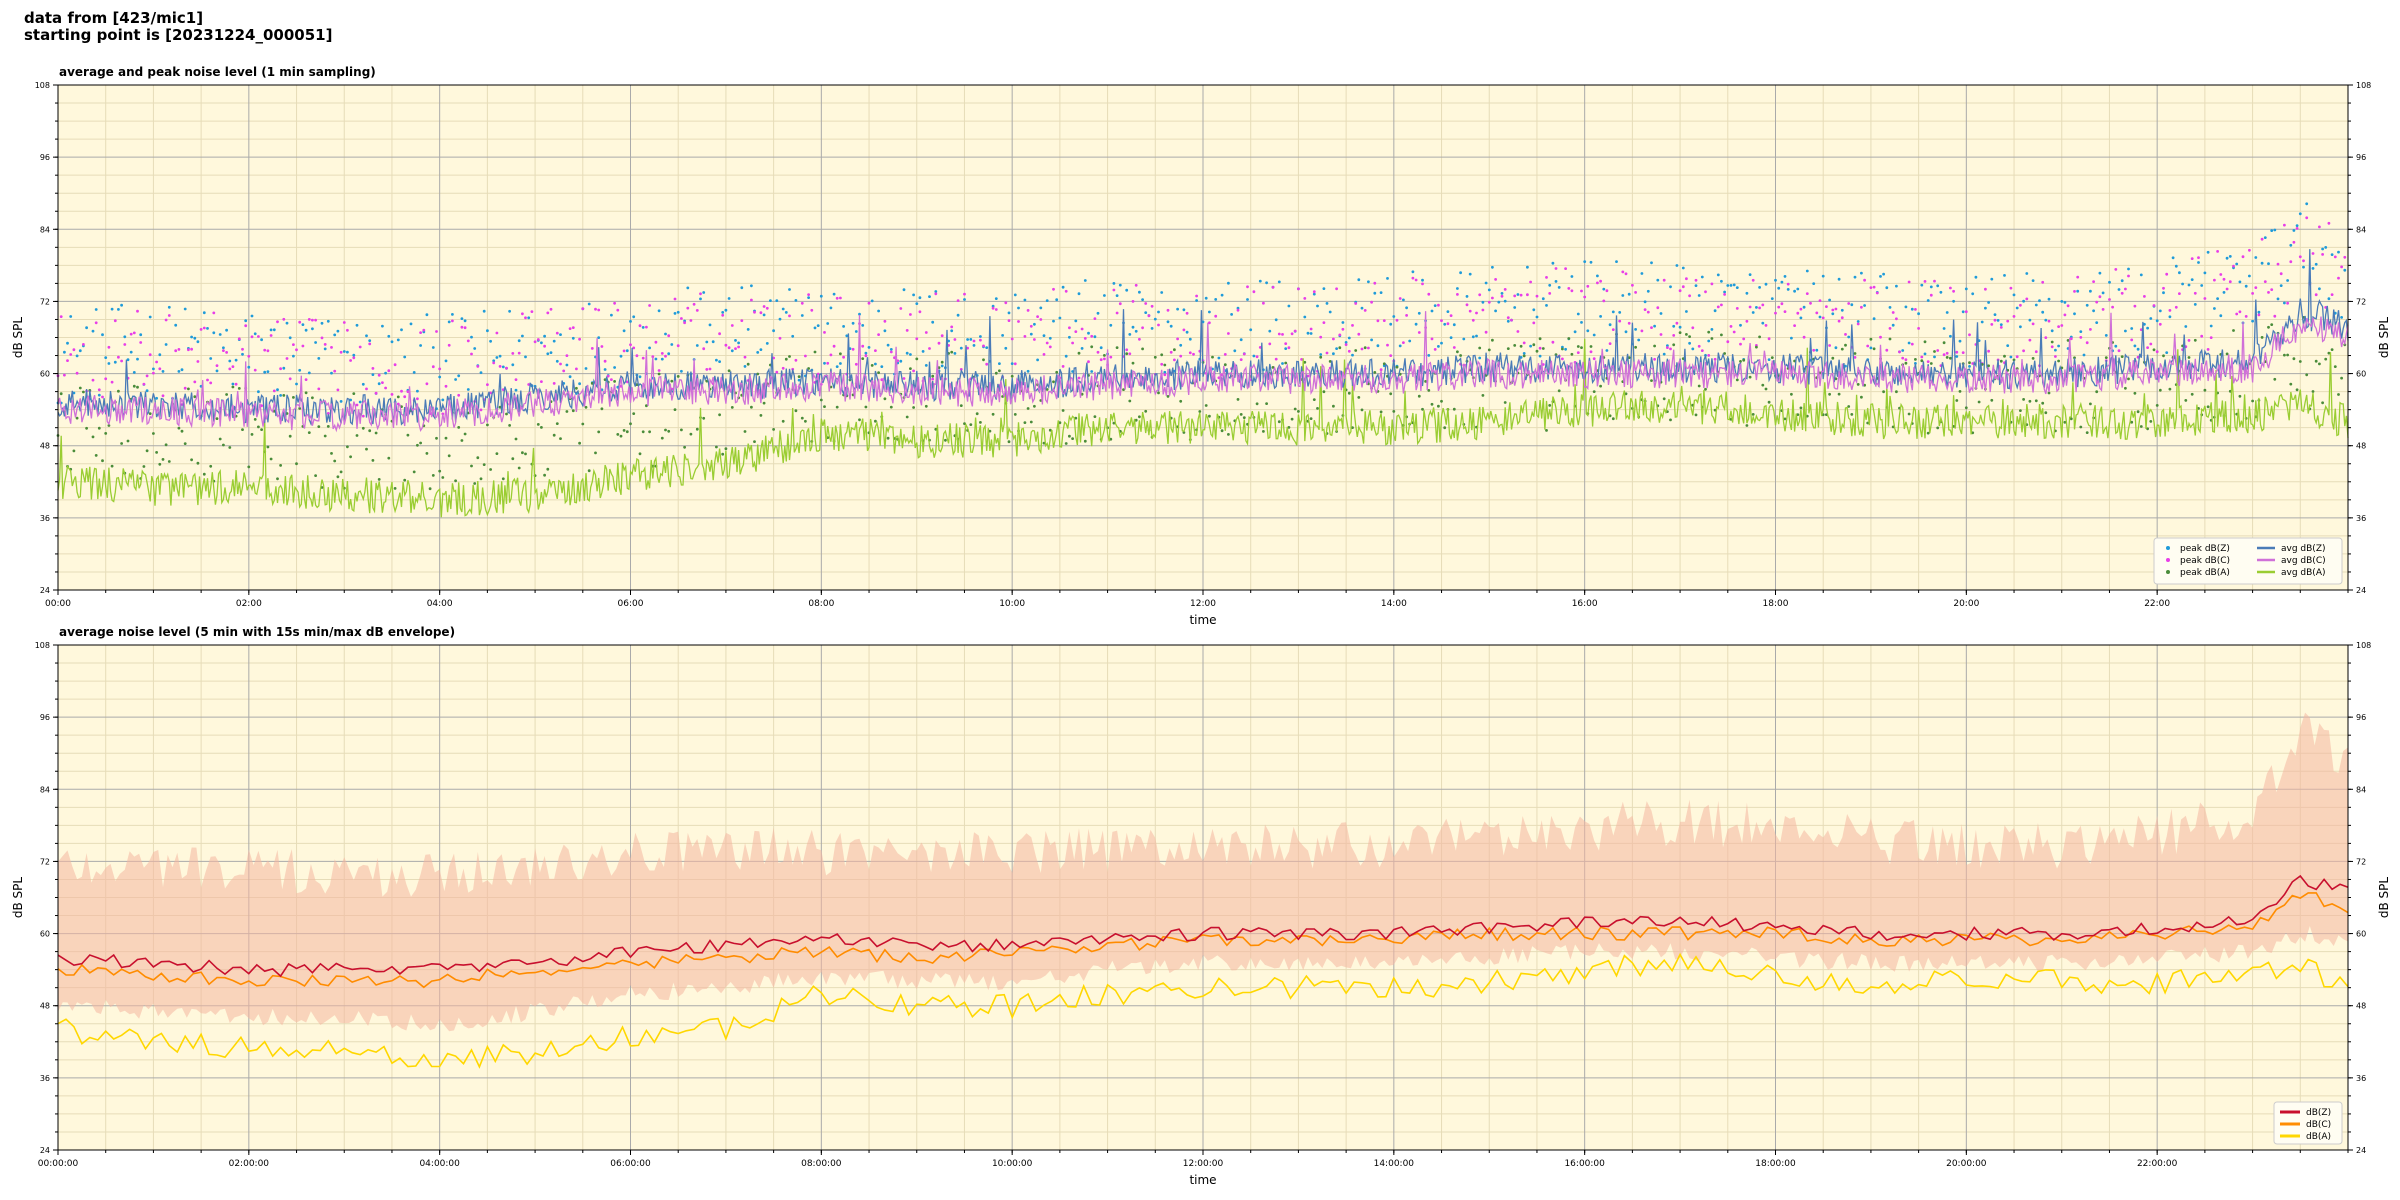 The height and width of the screenshot is (1200, 2400). What do you see at coordinates (2205, 561) in the screenshot?
I see `c1-legend-label: peak dB(C)` at bounding box center [2205, 561].